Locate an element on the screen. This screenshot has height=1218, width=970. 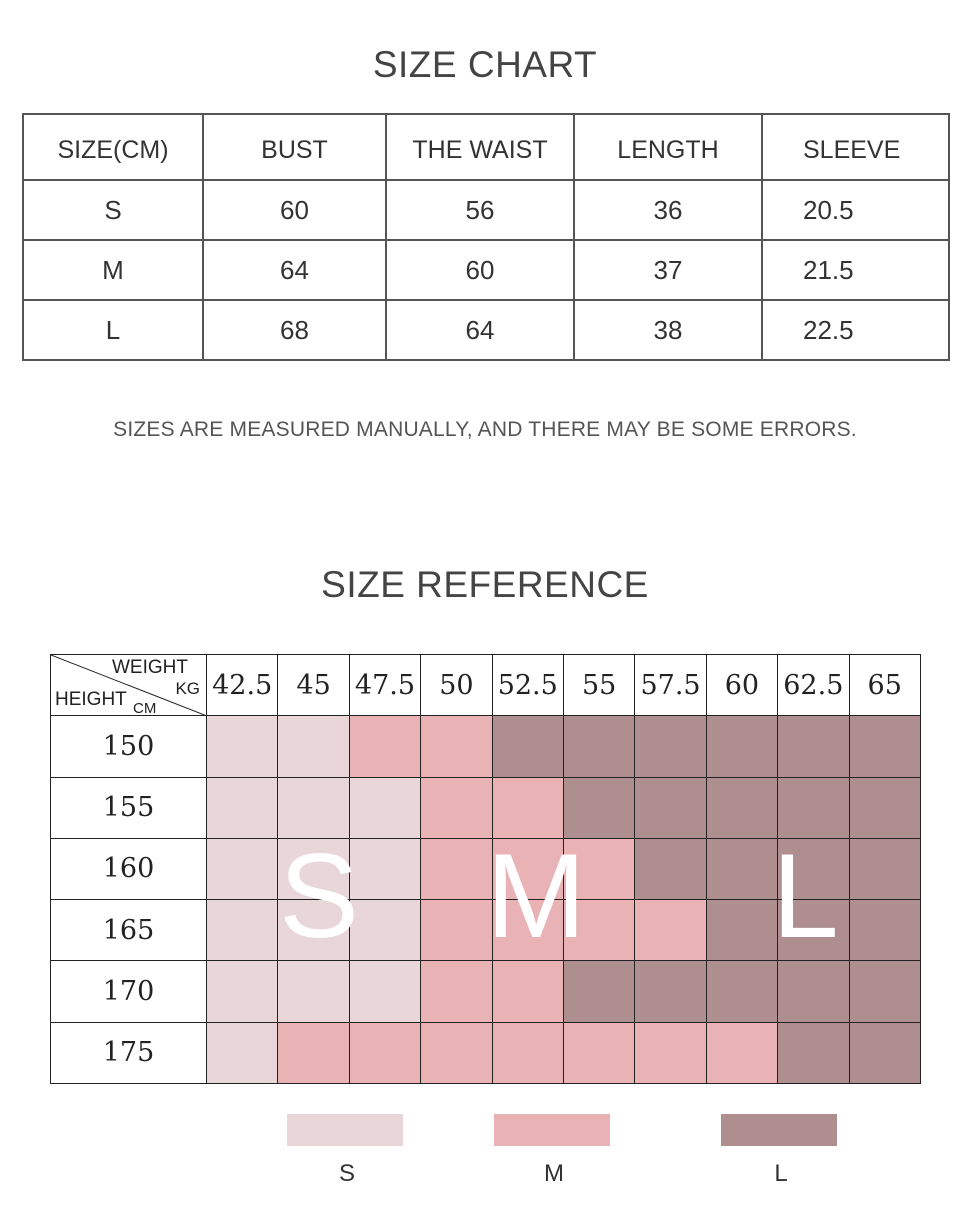
height-row: 170 is located at coordinates (485, 991).